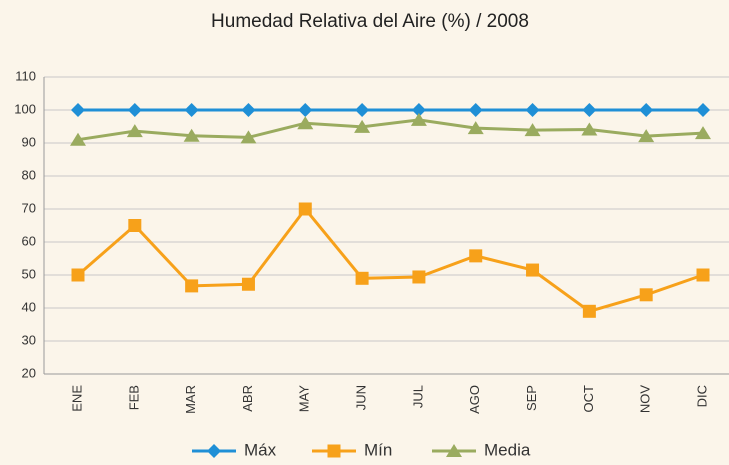  I want to click on y-tick-label: 20, so click(29, 372).